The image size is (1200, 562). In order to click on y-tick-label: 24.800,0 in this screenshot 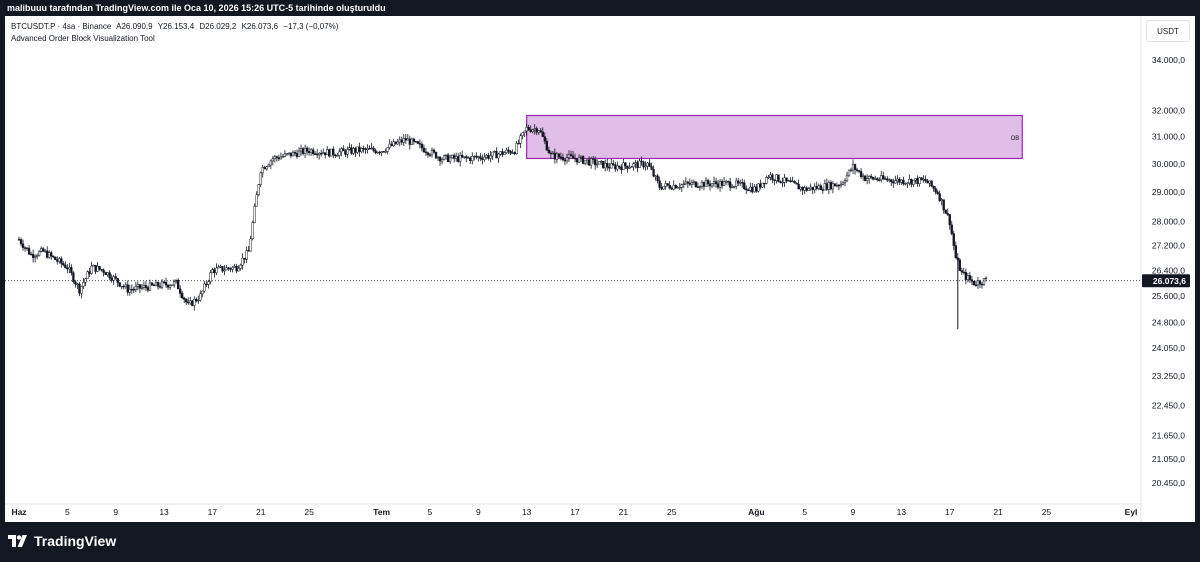, I will do `click(1168, 322)`.